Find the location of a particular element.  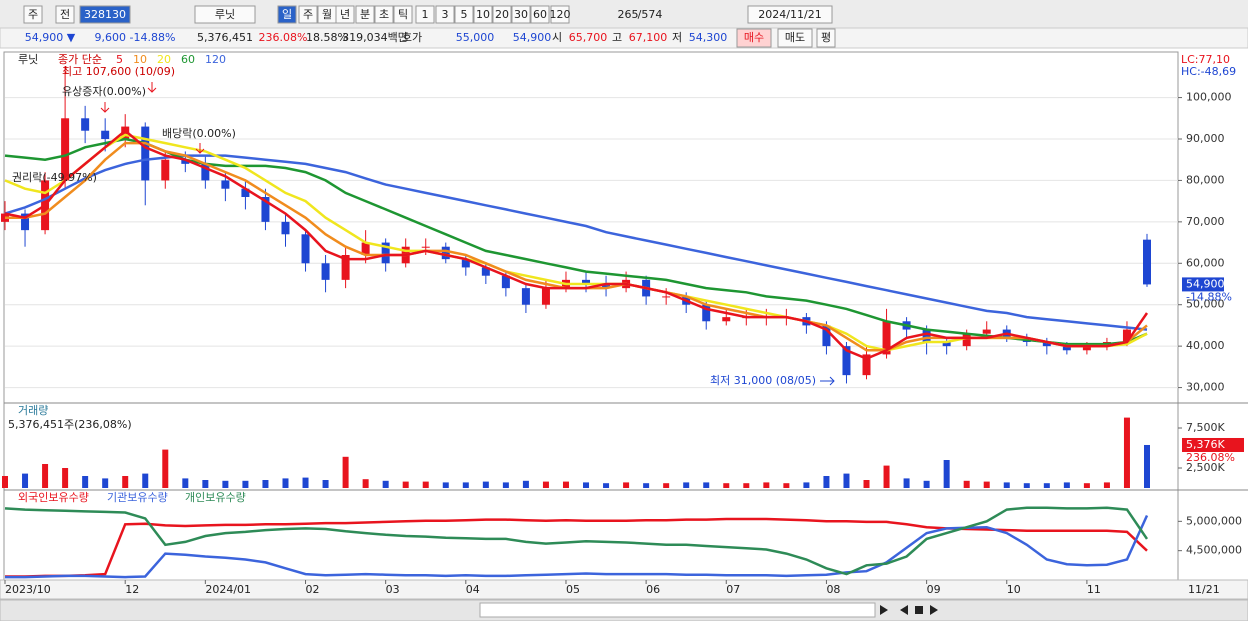

info-text: 319,034백만 is located at coordinates (375, 37).